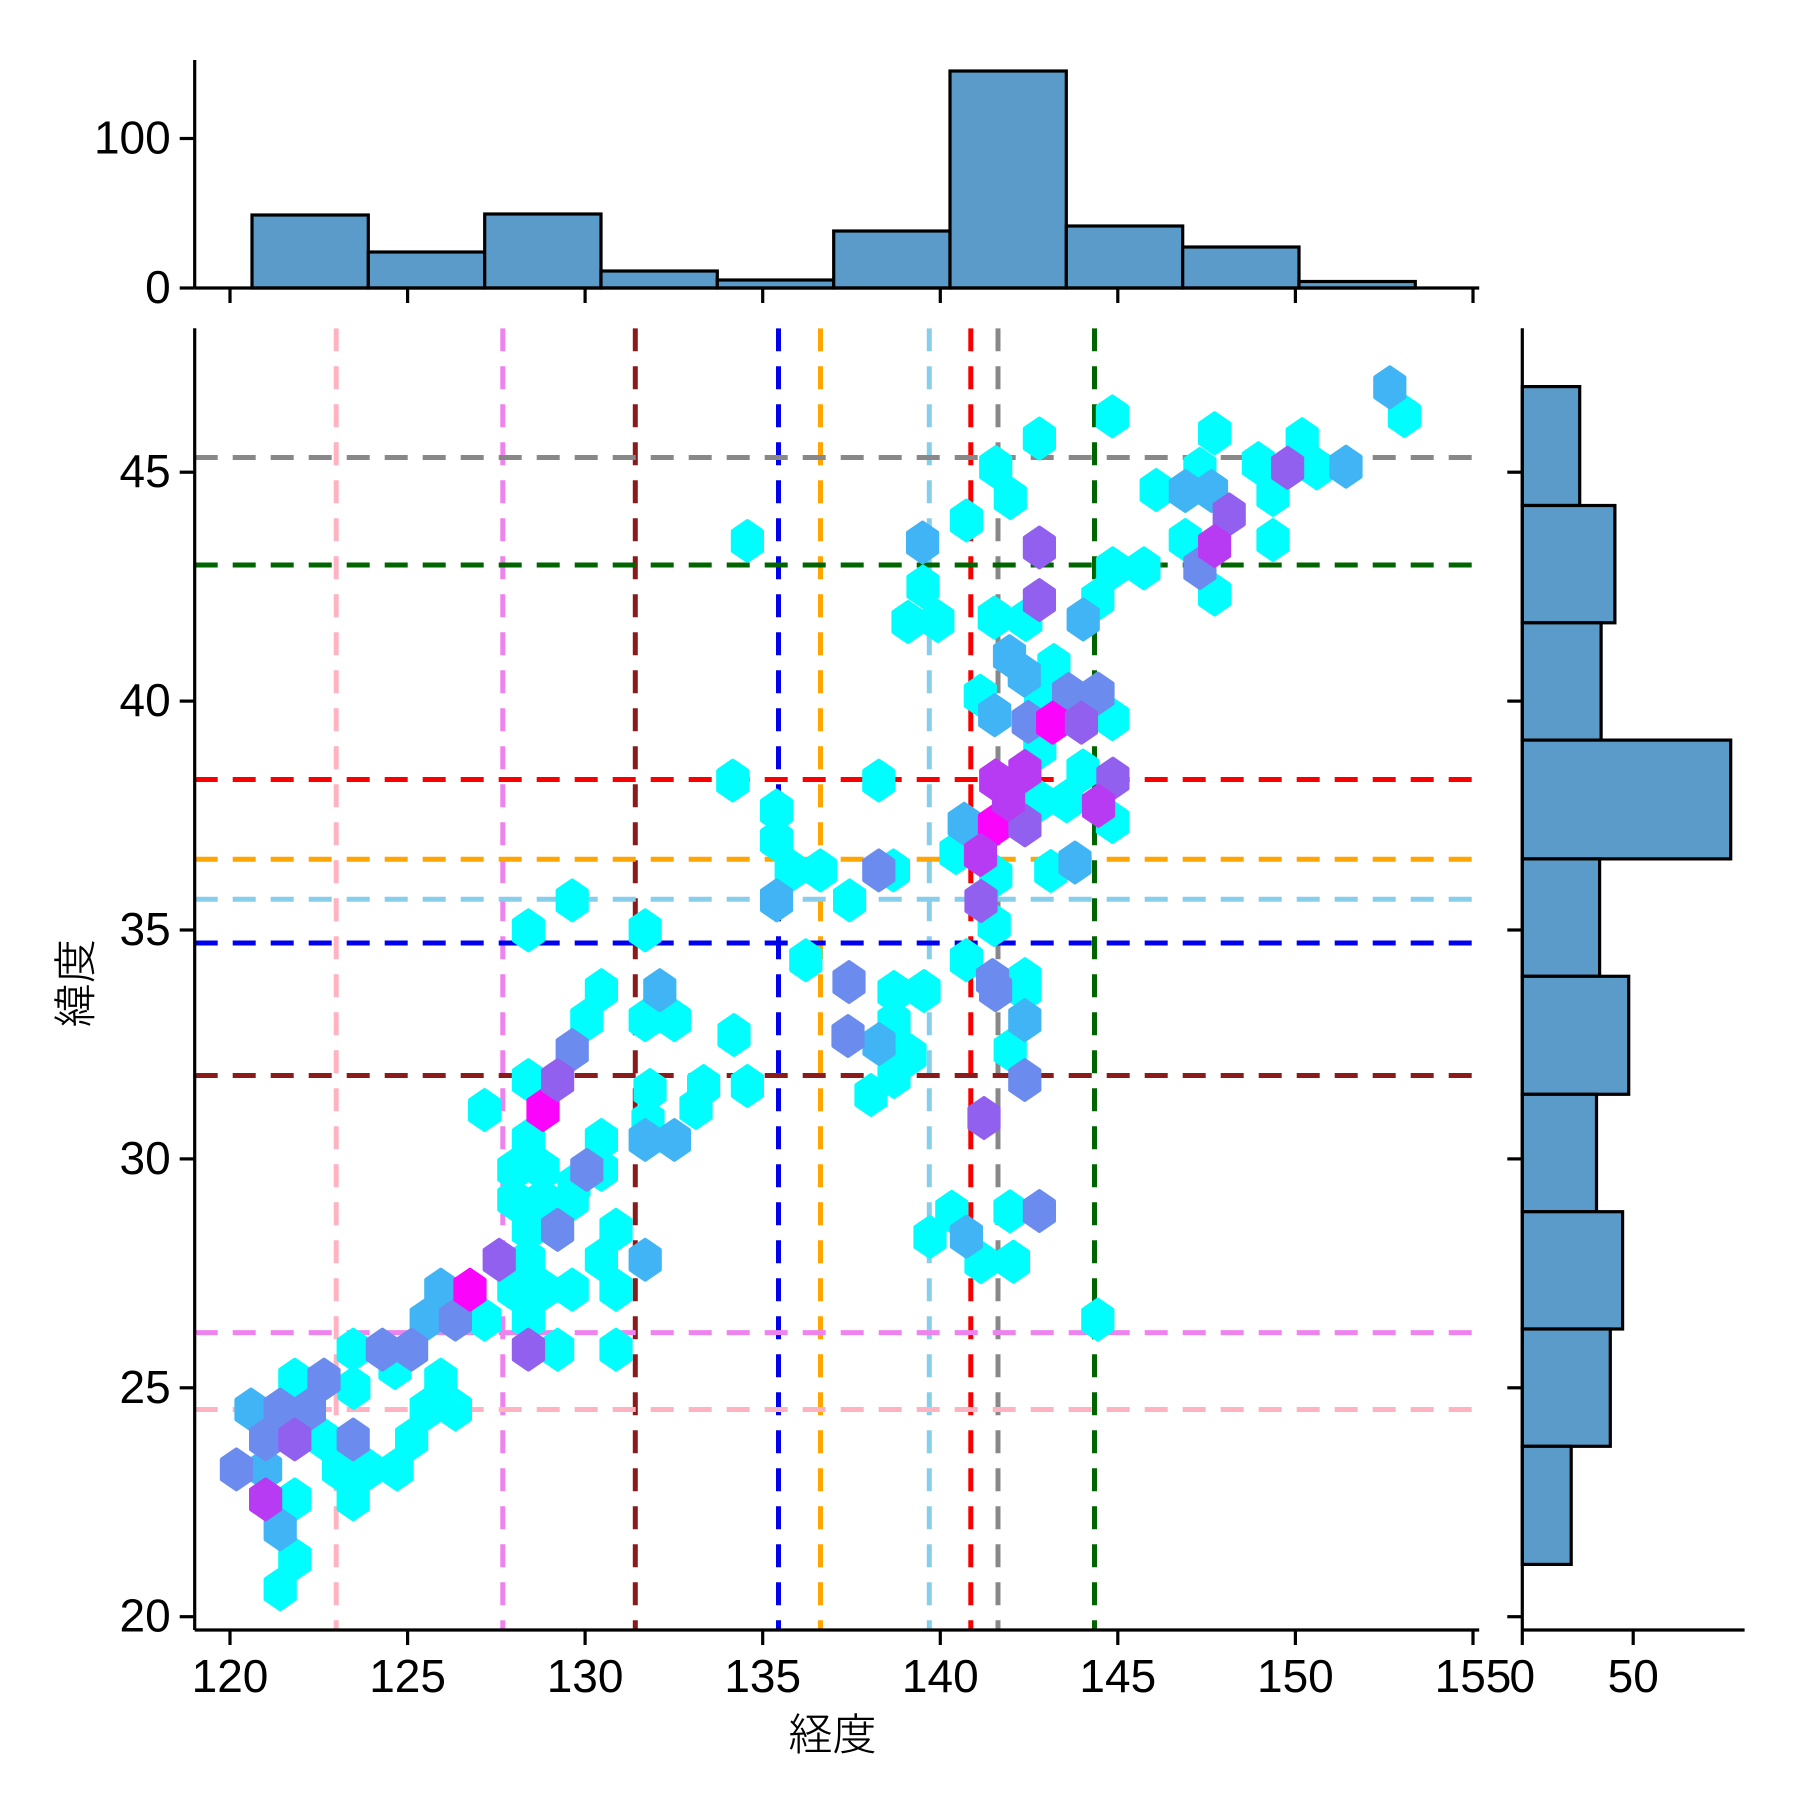 The width and height of the screenshot is (1800, 1800). I want to click on svg-text: 125, so click(407, 1676).